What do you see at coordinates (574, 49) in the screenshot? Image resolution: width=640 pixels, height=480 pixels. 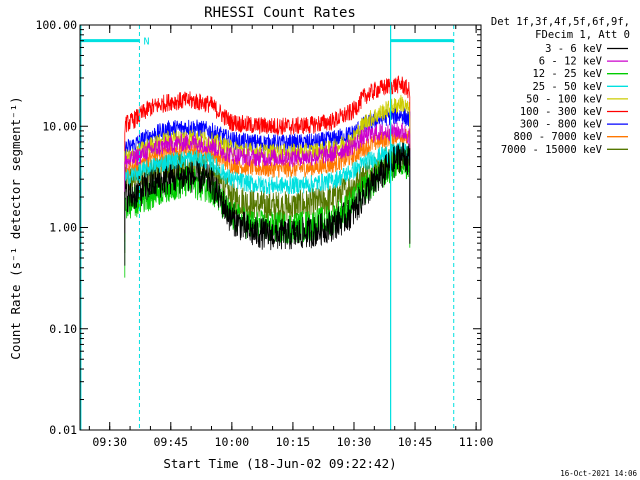 I see `legend-label: 3 - 6 keV` at bounding box center [574, 49].